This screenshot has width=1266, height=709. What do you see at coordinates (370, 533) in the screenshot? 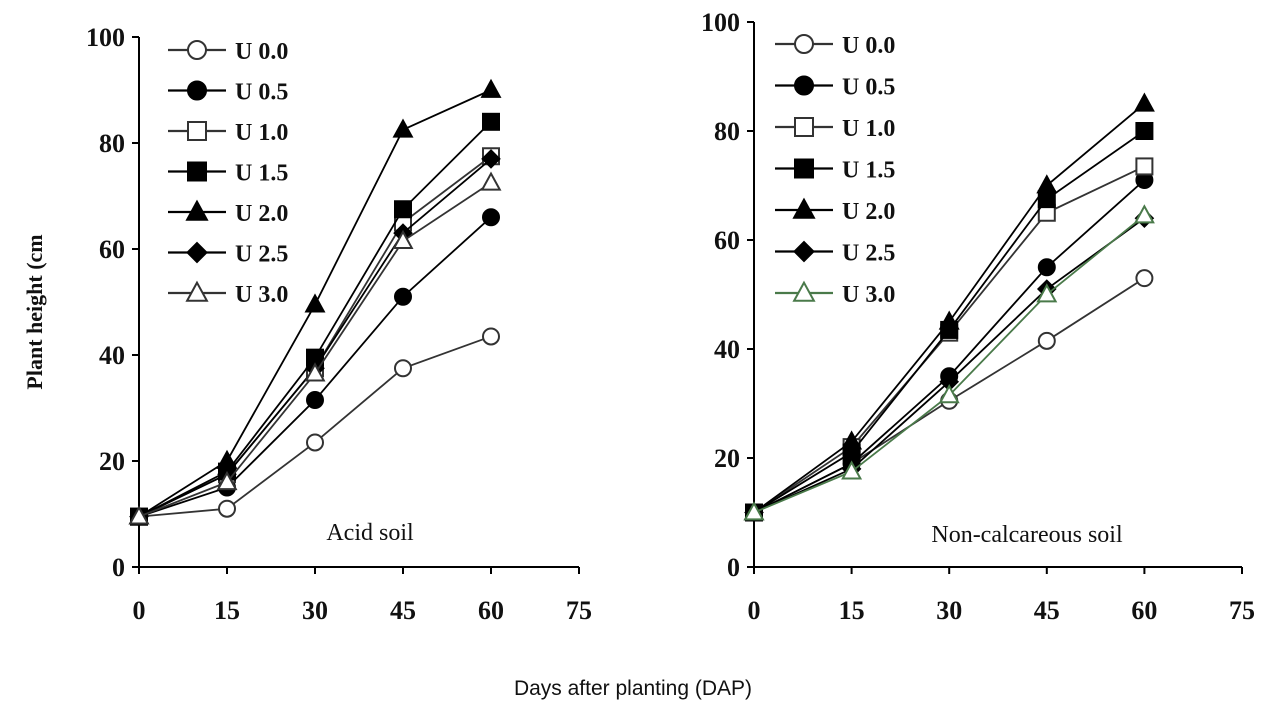
I see `panel-label: Acid soil` at bounding box center [370, 533].